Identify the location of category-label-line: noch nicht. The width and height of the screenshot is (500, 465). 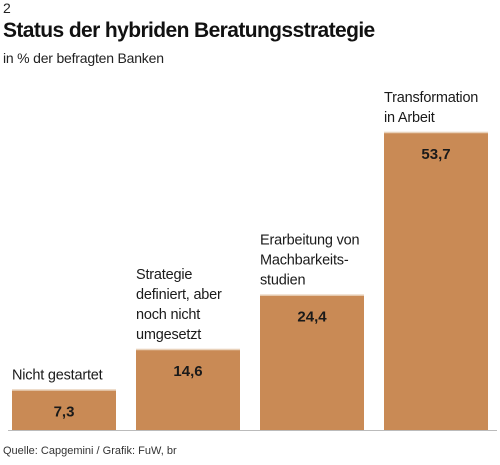
(168, 315).